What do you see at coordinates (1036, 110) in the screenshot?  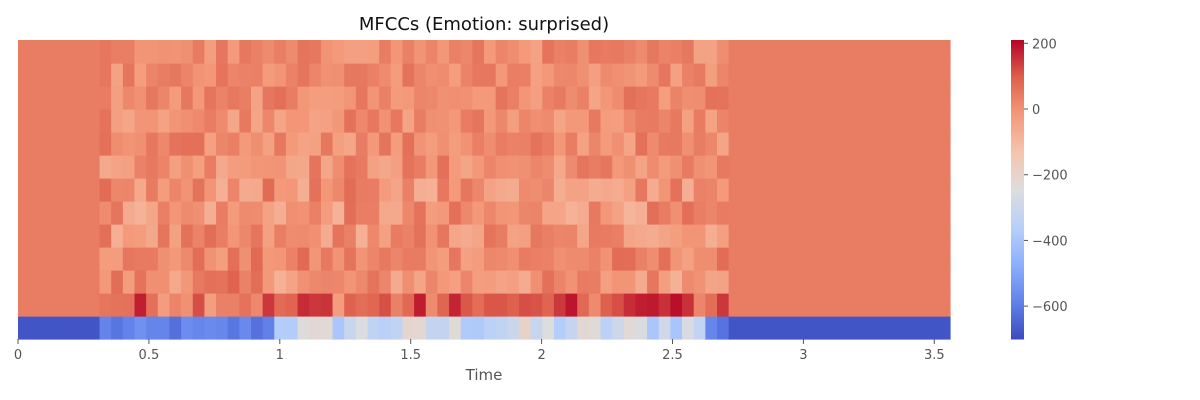 I see `colorbar-tick-label: 0` at bounding box center [1036, 110].